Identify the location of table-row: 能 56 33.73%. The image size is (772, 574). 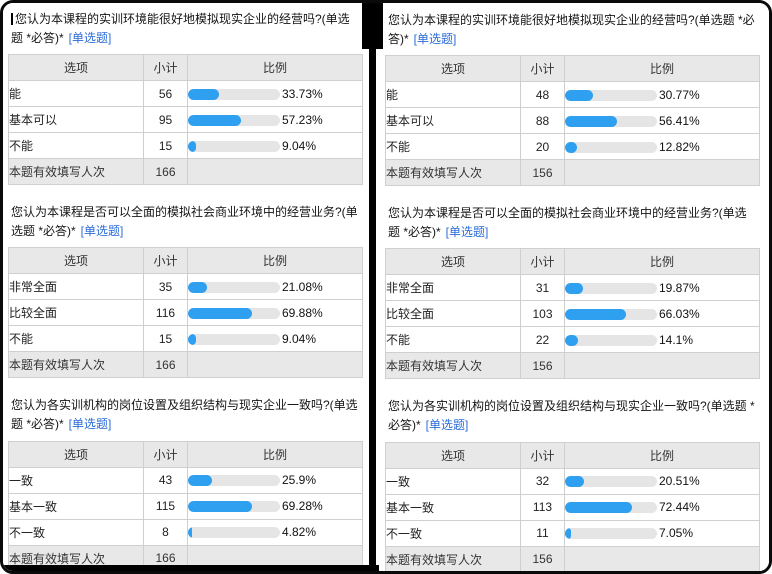
(185, 94).